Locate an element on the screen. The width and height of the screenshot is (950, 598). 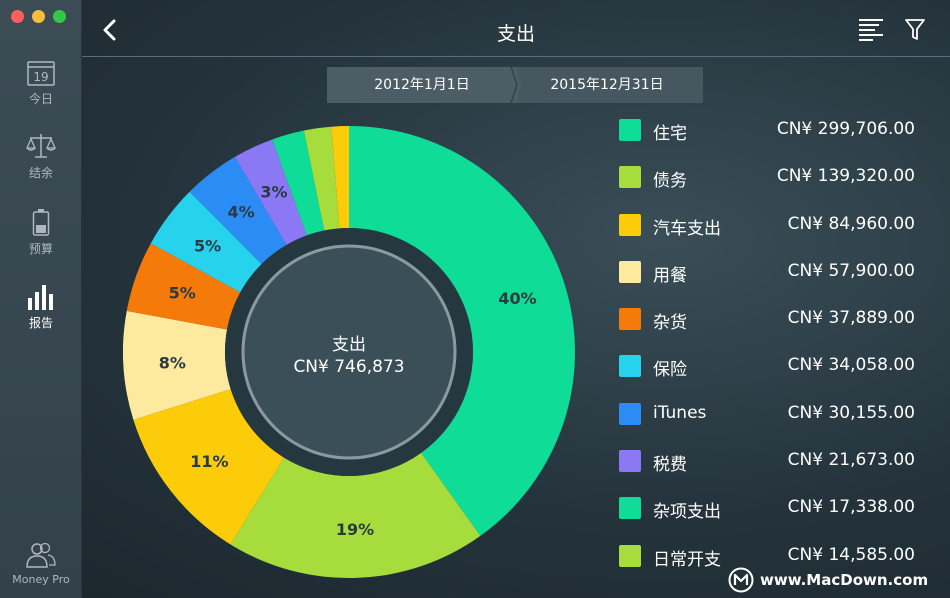
watermark: www.MacDown.com is located at coordinates (828, 580).